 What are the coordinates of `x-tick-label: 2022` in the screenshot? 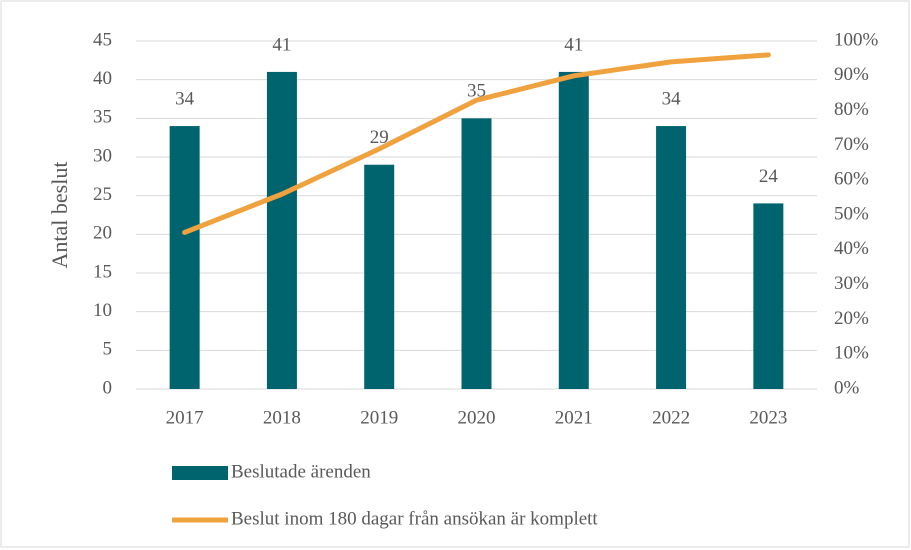 It's located at (671, 417).